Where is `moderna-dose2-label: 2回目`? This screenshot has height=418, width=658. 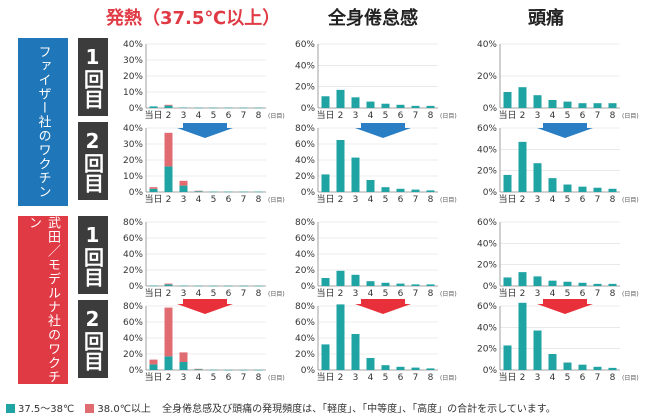 moderna-dose2-label: 2回目 is located at coordinates (93, 339).